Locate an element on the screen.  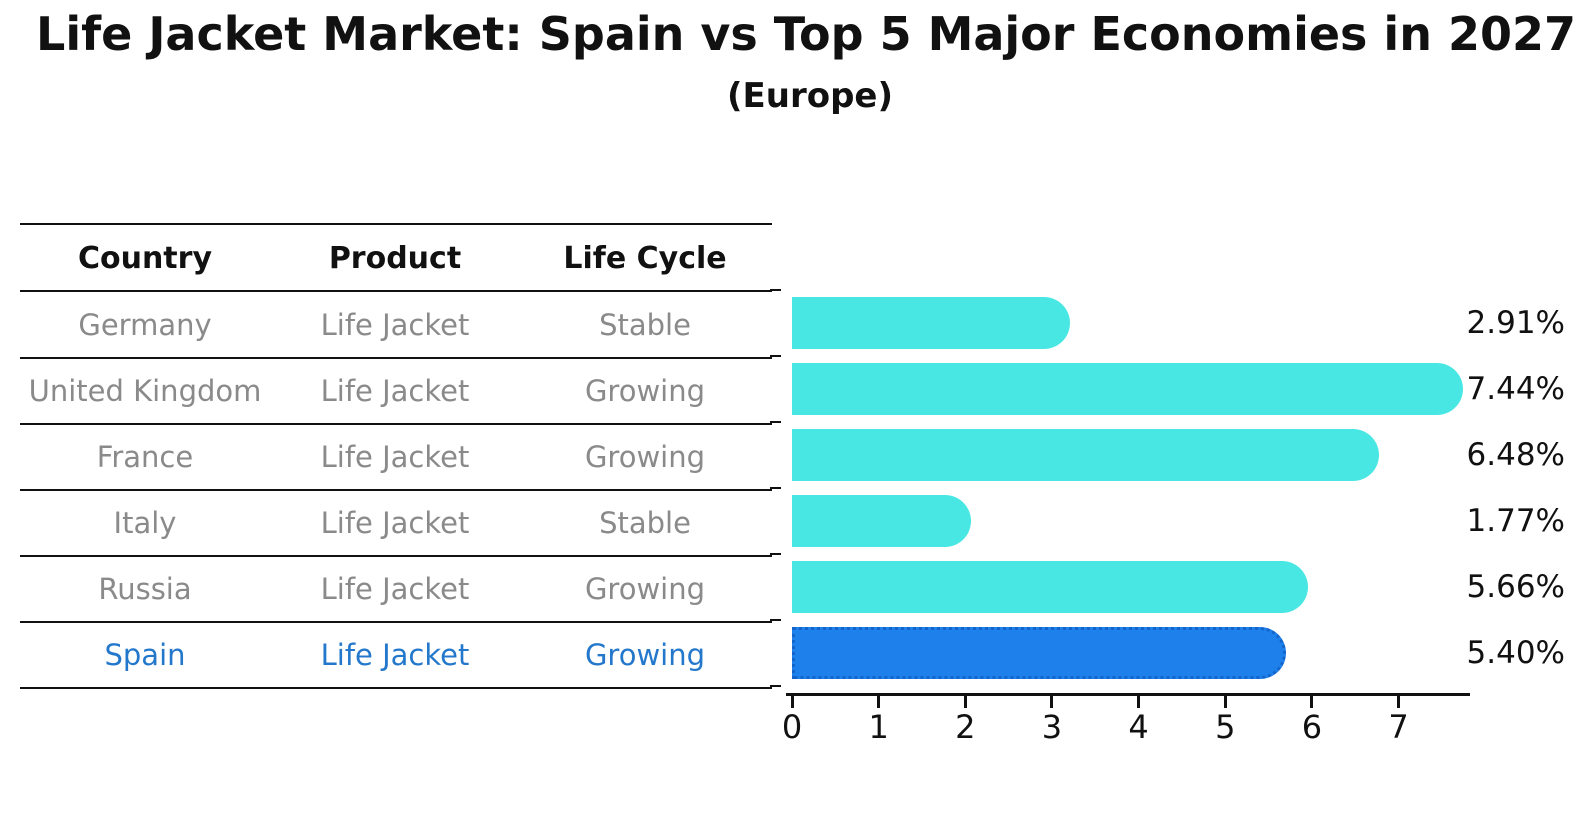
cell-country: Spain is located at coordinates (145, 655).